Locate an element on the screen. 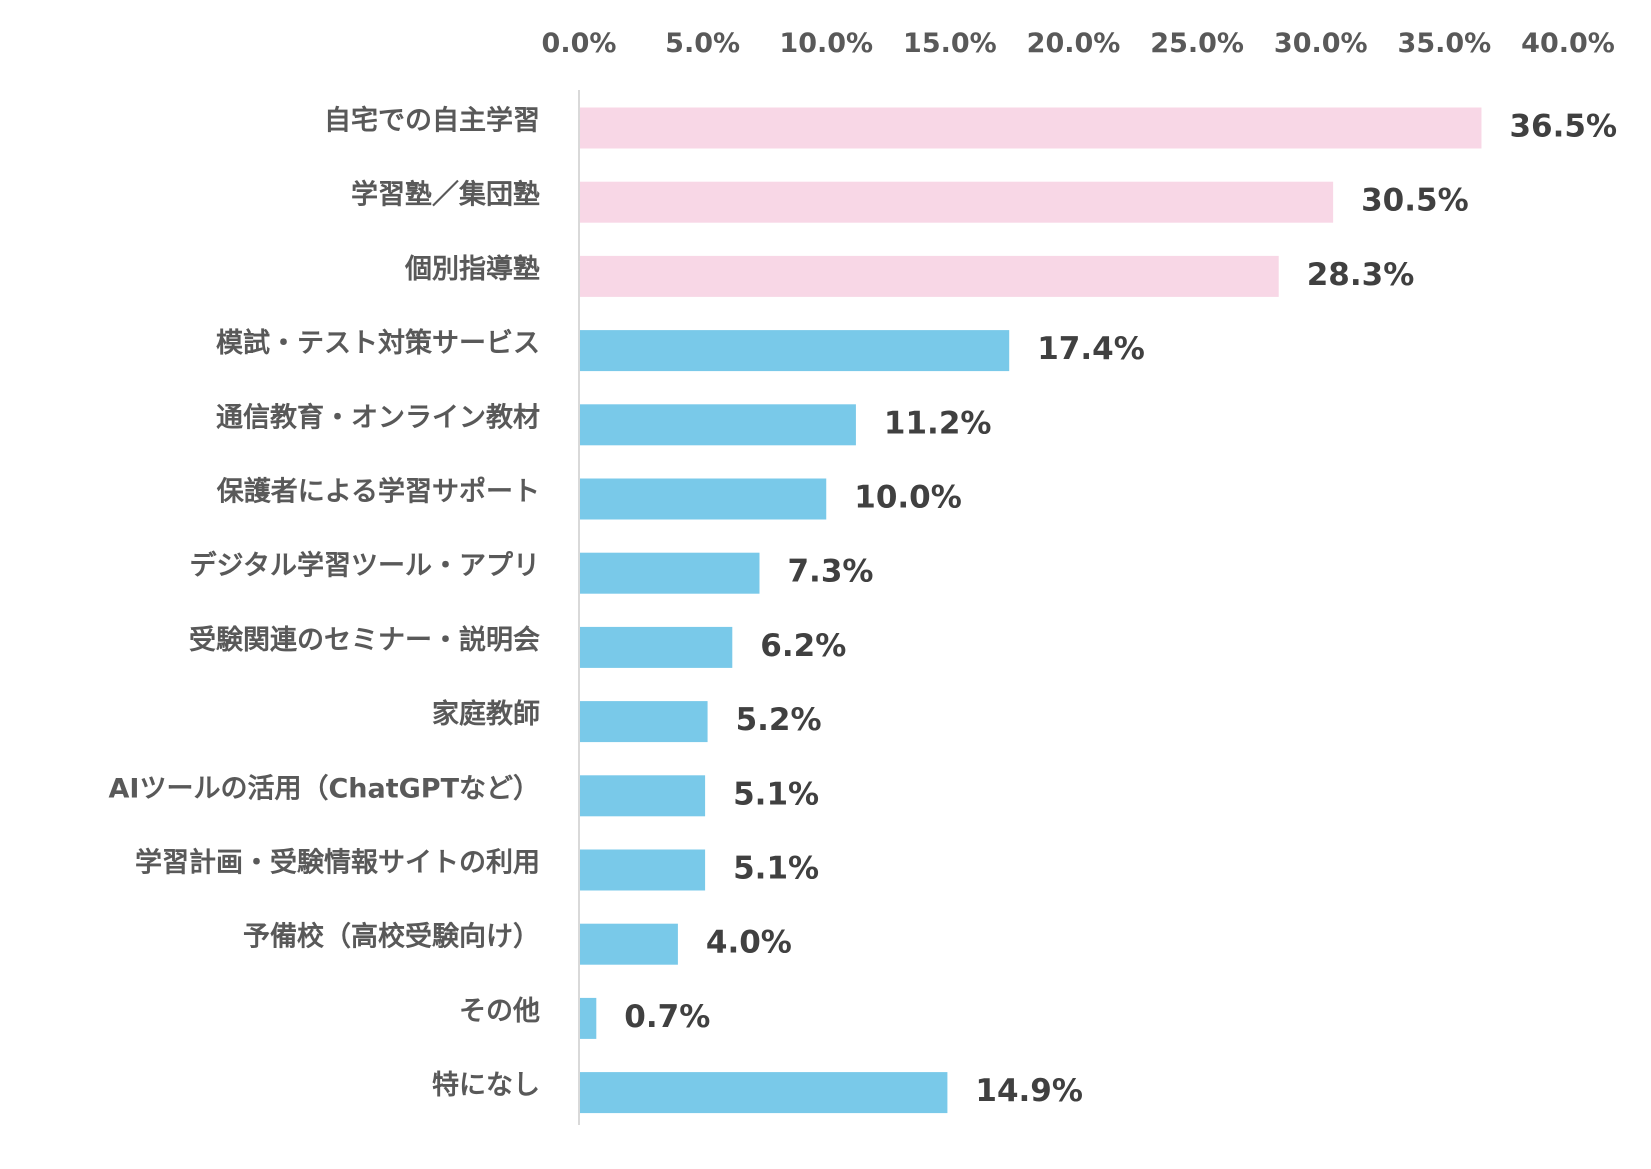  value-label: 14.9% is located at coordinates (1029, 1091).